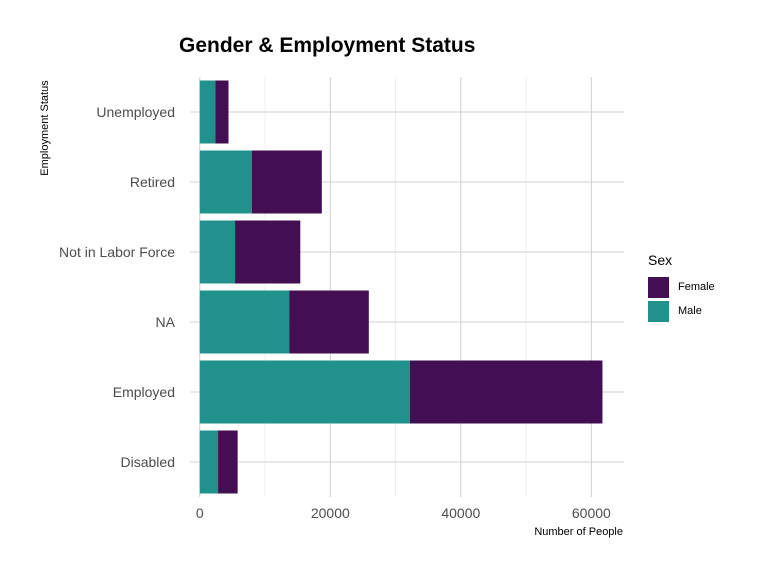  What do you see at coordinates (244, 322) in the screenshot?
I see `bar-male-na` at bounding box center [244, 322].